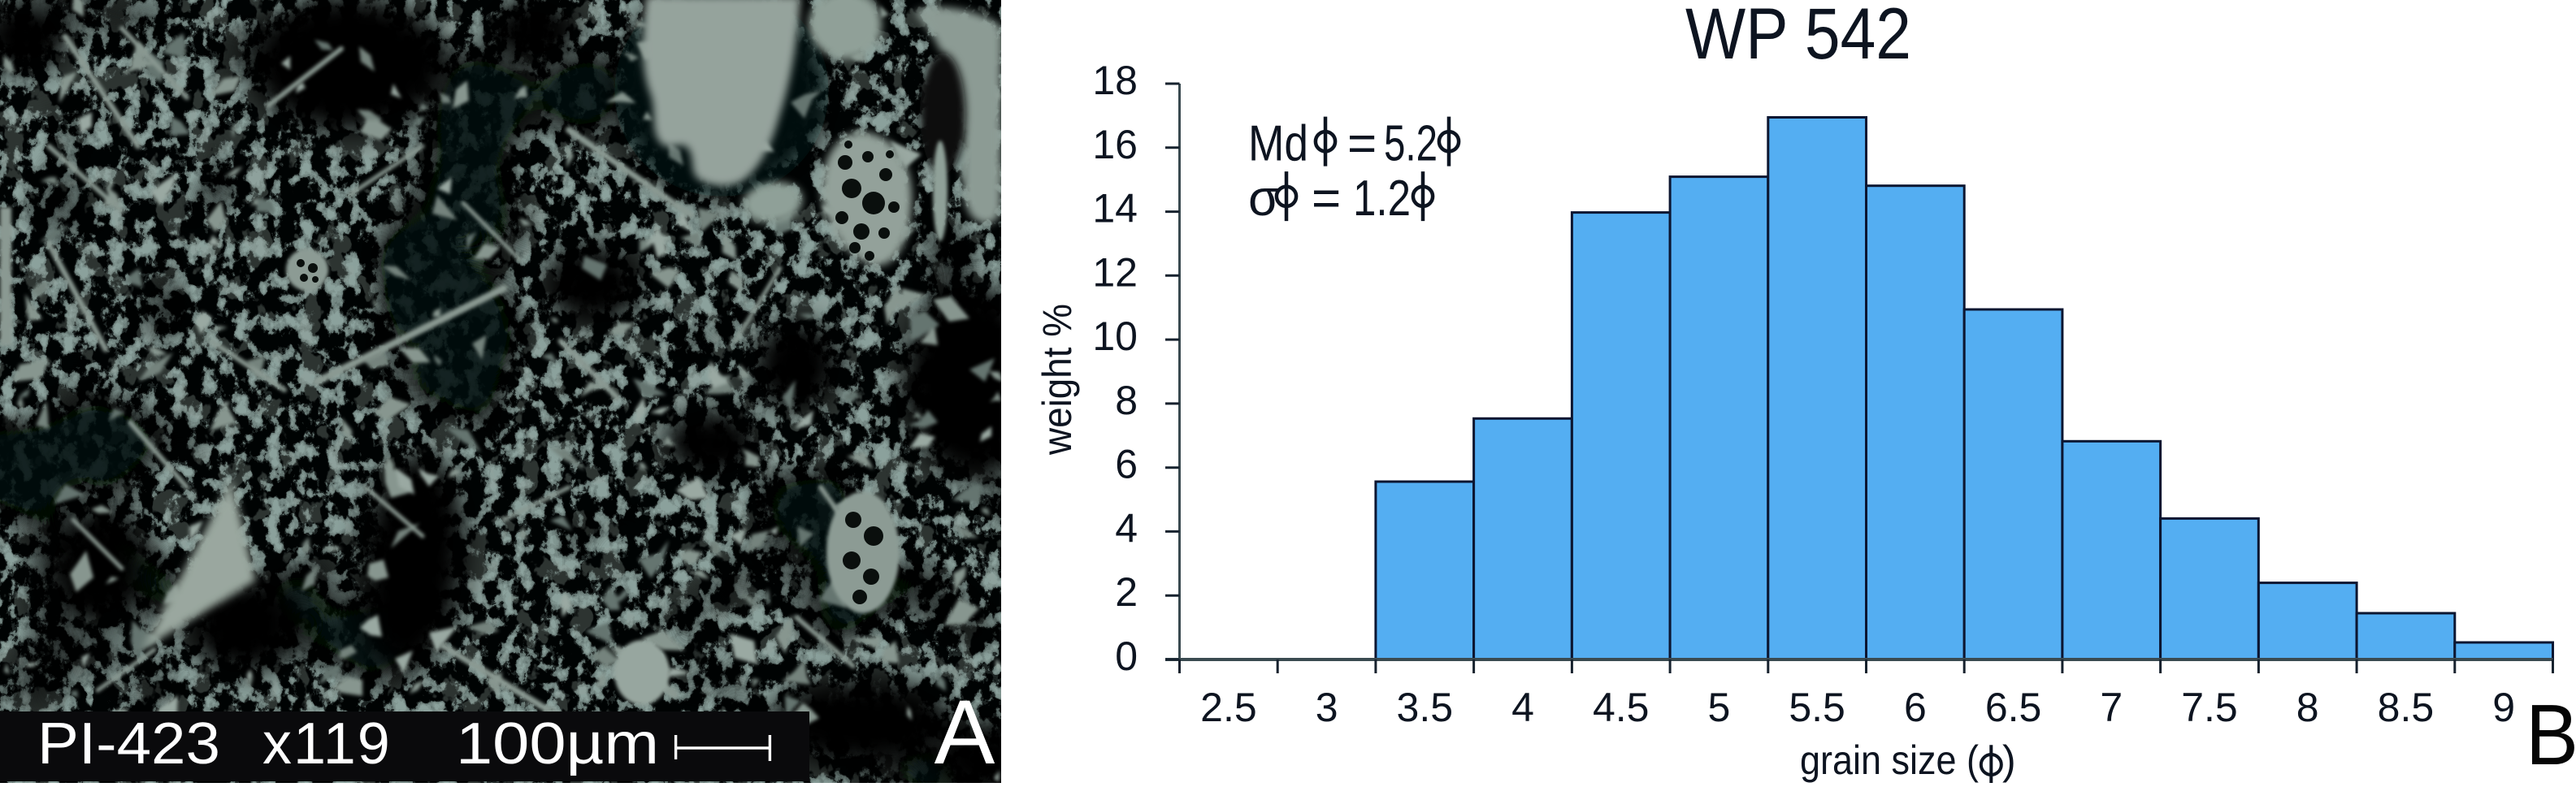 This screenshot has height=787, width=2576. Describe the element at coordinates (557, 743) in the screenshot. I see `svg-text: 100µm` at that location.